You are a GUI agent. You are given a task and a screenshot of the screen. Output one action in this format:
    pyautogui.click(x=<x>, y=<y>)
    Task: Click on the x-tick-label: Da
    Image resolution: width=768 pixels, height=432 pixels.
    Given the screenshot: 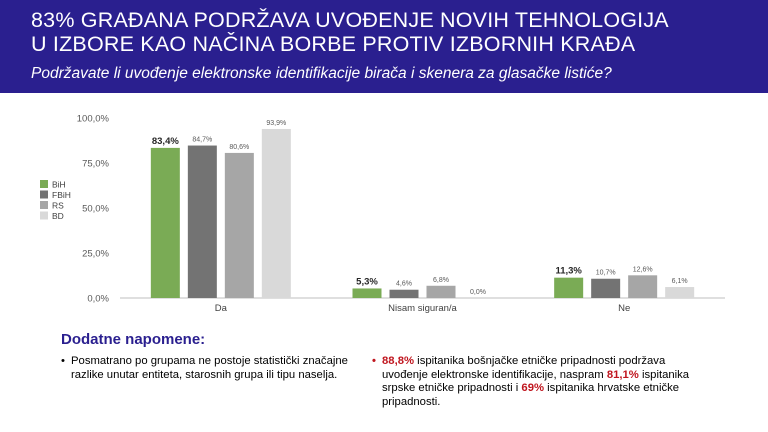 What is the action you would take?
    pyautogui.click(x=221, y=308)
    